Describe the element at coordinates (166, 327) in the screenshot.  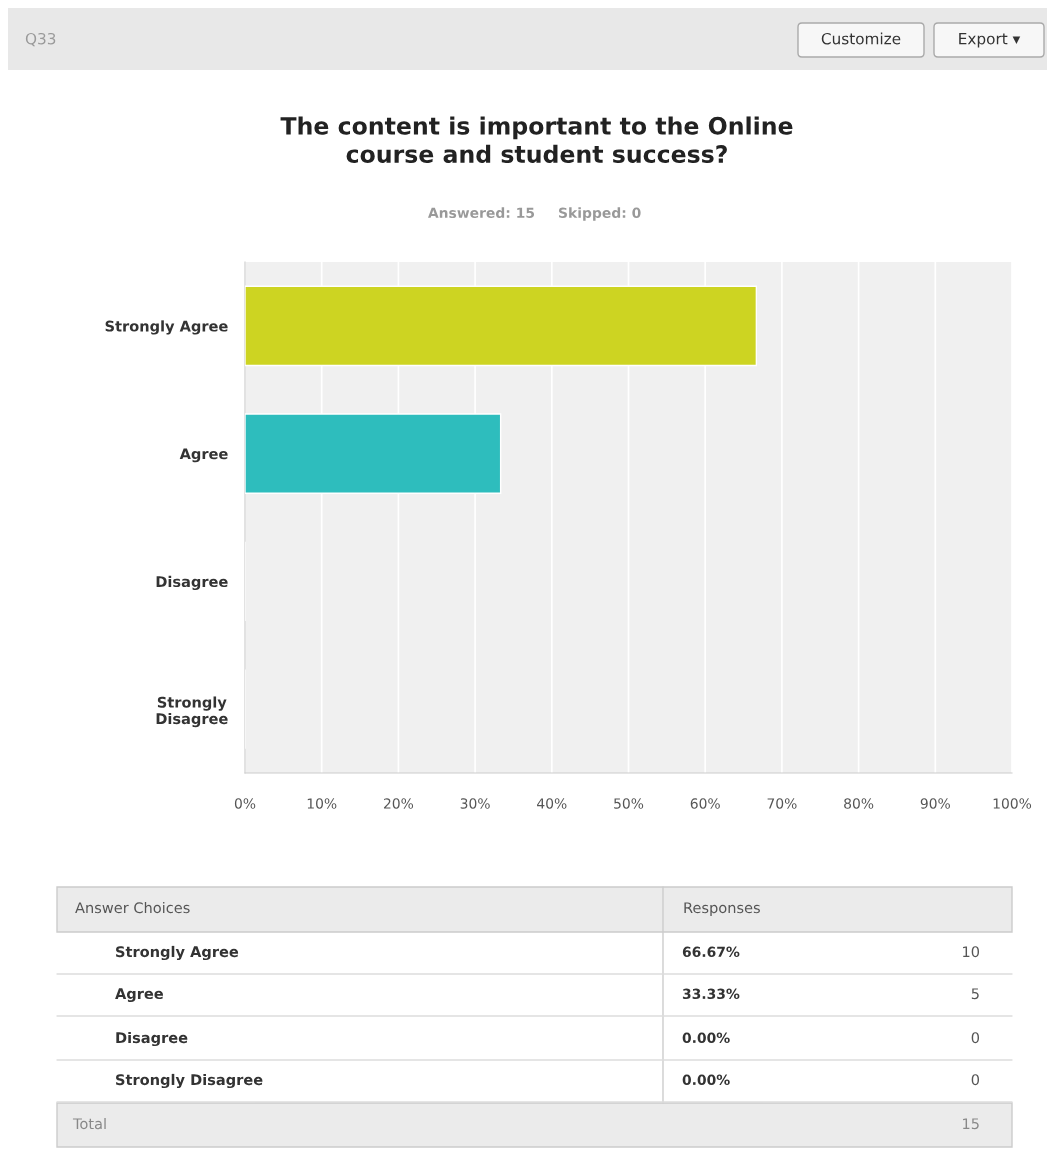
I see `y-tick-label: Strongly Agree` at that location.